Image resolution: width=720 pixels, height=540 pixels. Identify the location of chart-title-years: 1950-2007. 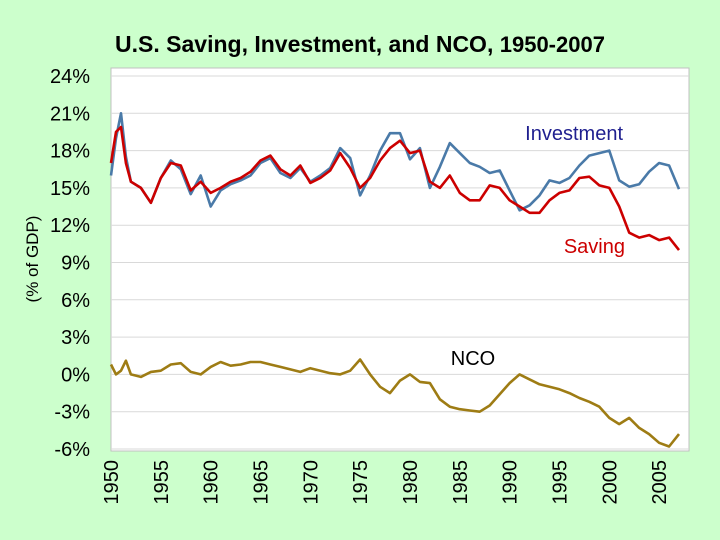
(552, 44).